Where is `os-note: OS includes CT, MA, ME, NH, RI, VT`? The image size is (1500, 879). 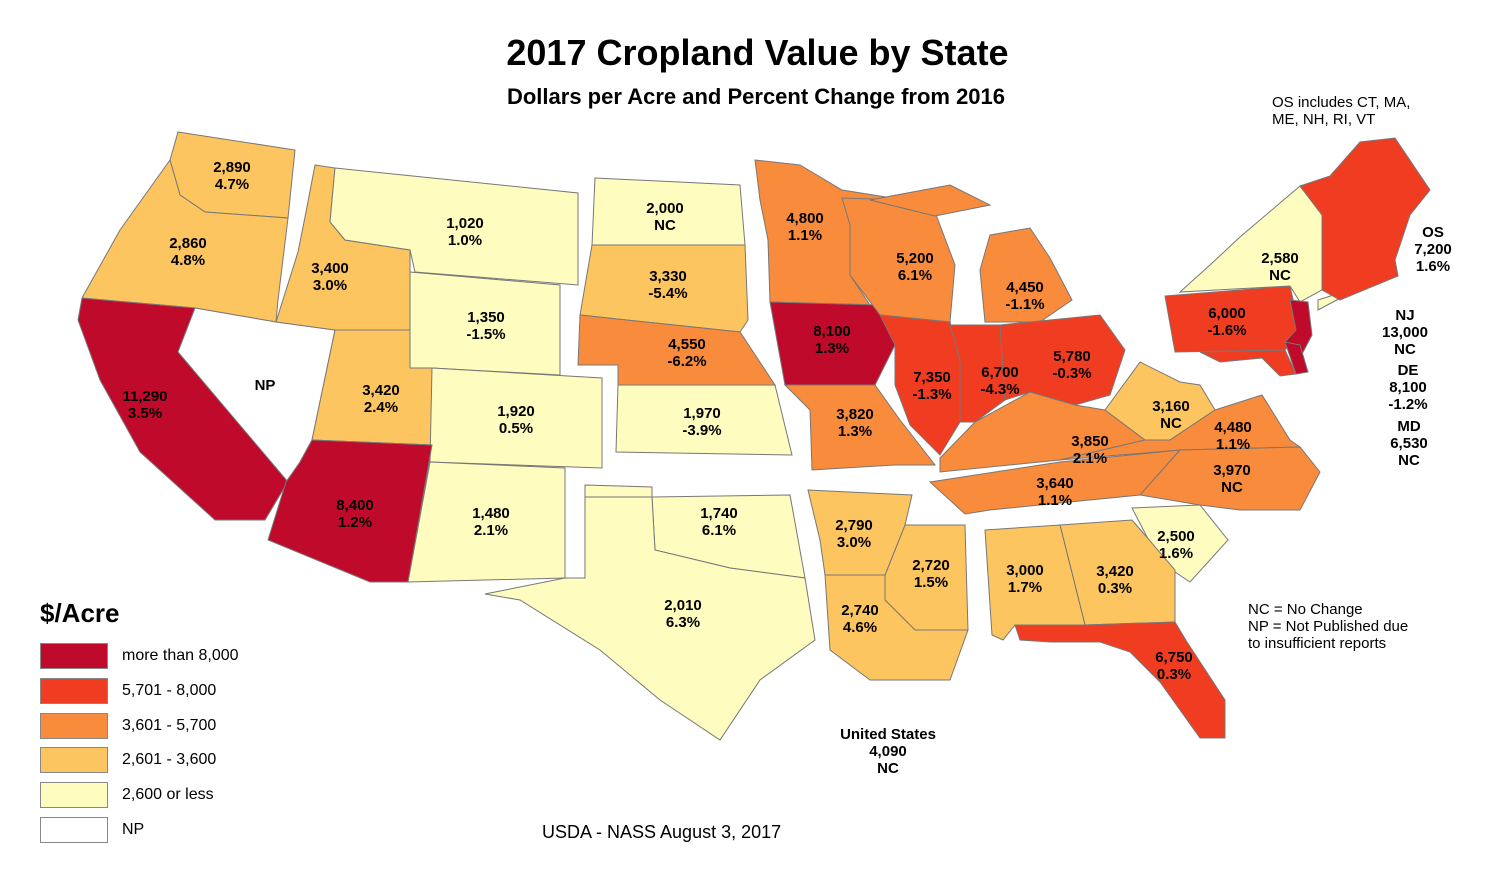
os-note: OS includes CT, MA, ME, NH, RI, VT is located at coordinates (1341, 111).